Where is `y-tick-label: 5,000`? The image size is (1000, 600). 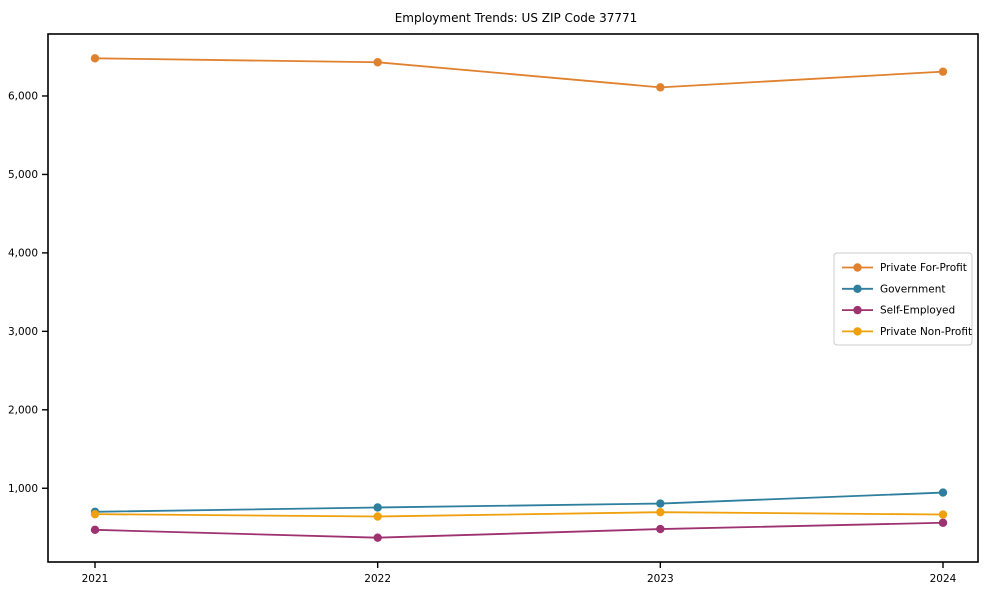
y-tick-label: 5,000 is located at coordinates (23, 175).